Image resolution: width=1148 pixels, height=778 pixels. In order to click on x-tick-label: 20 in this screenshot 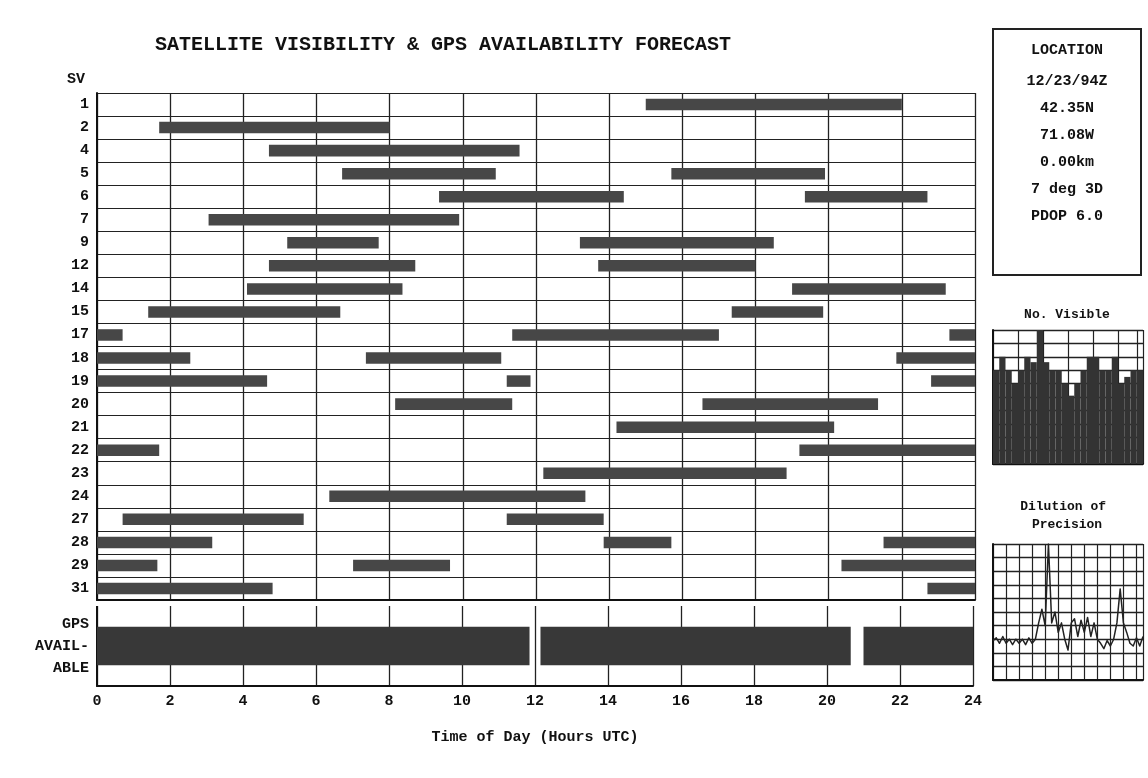, I will do `click(827, 701)`.